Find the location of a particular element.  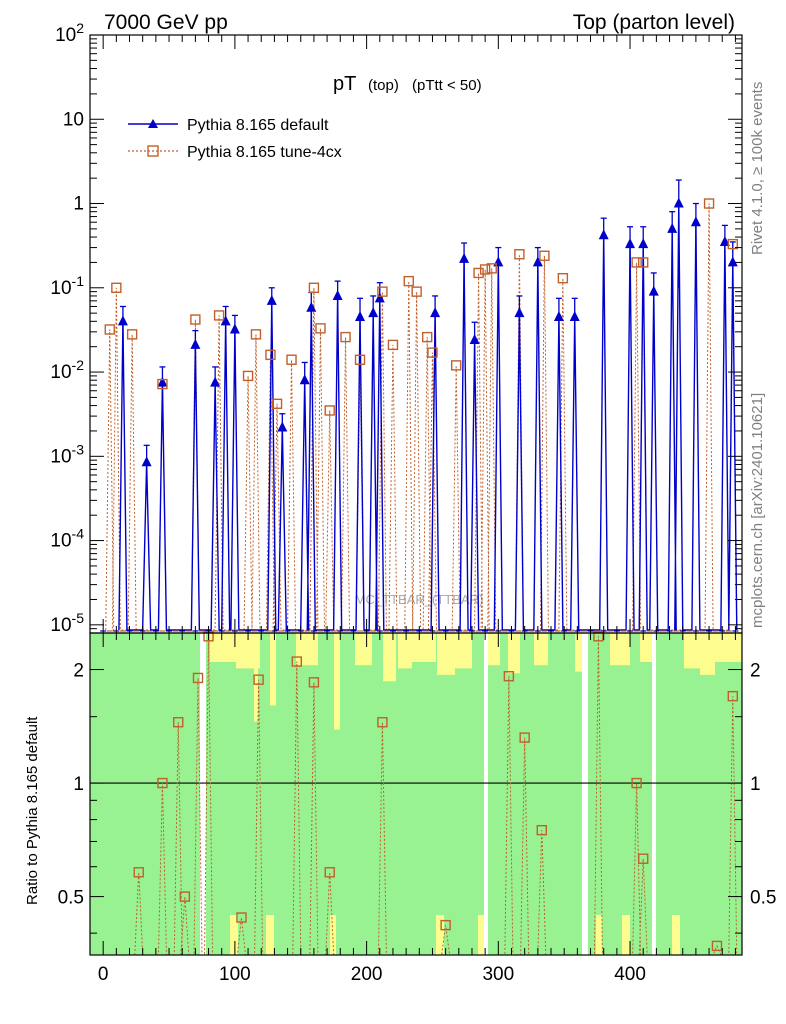

plot-title-sub: (top) is located at coordinates (383, 85).